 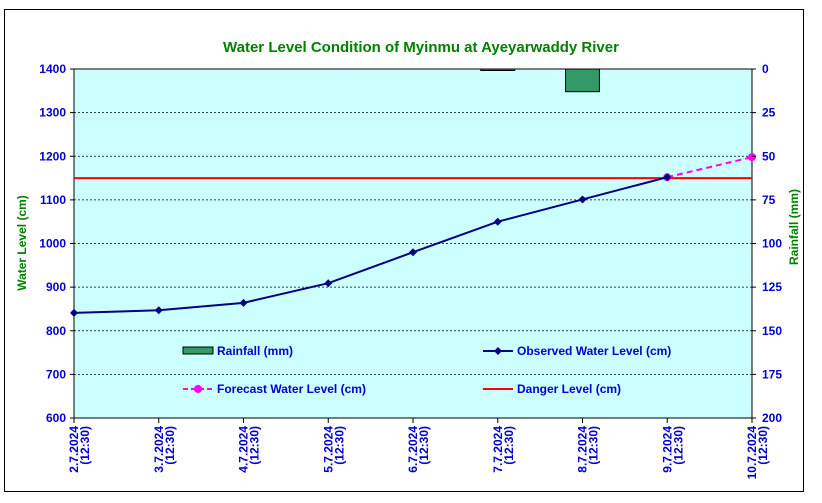 I want to click on legend-swatch-rainfall, so click(x=198, y=350).